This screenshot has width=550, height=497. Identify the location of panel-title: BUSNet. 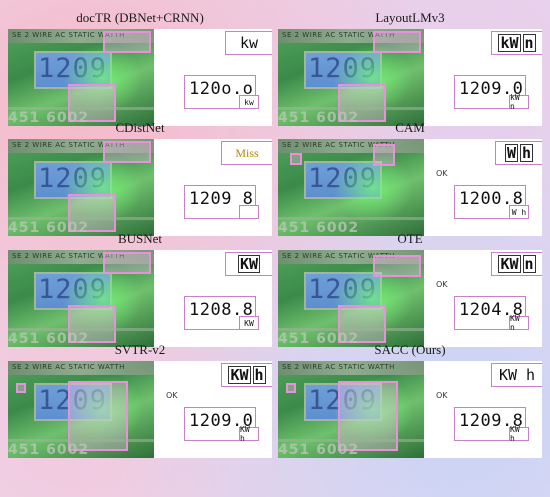
(140, 238).